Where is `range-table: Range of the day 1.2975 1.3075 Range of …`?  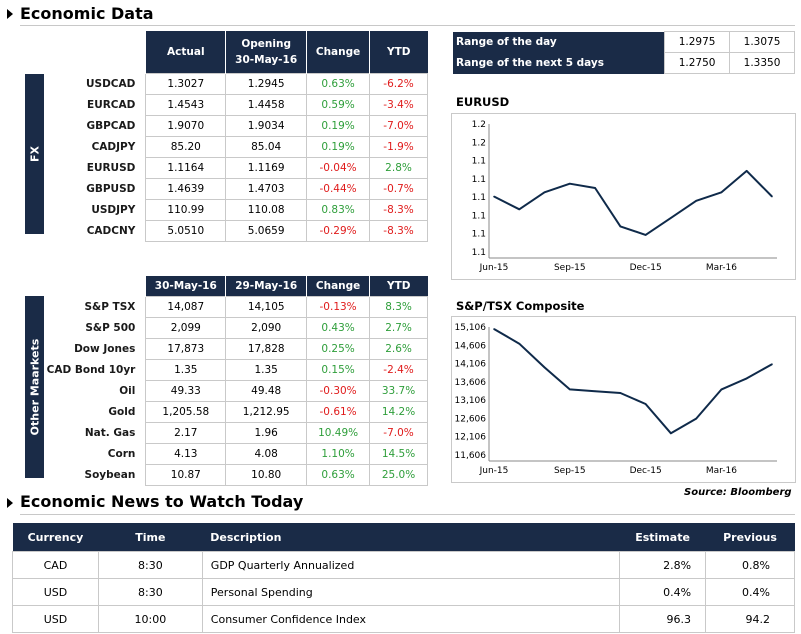
range-table: Range of the day 1.2975 1.3075 Range of … is located at coordinates (624, 52).